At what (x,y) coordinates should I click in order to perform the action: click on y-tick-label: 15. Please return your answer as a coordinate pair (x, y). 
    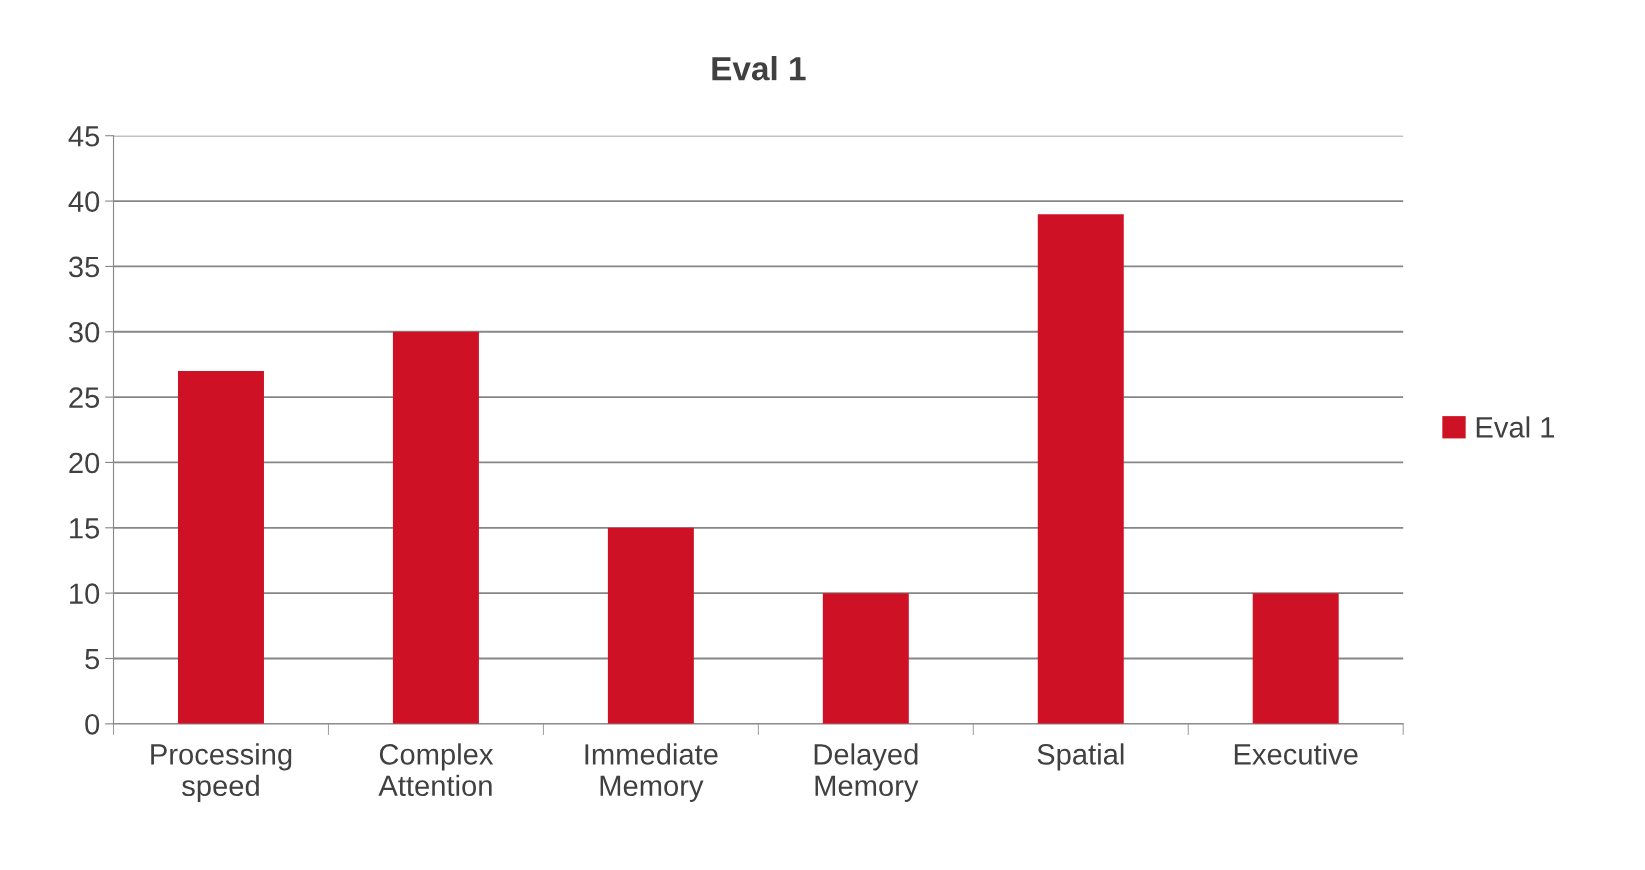
    Looking at the image, I should click on (85, 528).